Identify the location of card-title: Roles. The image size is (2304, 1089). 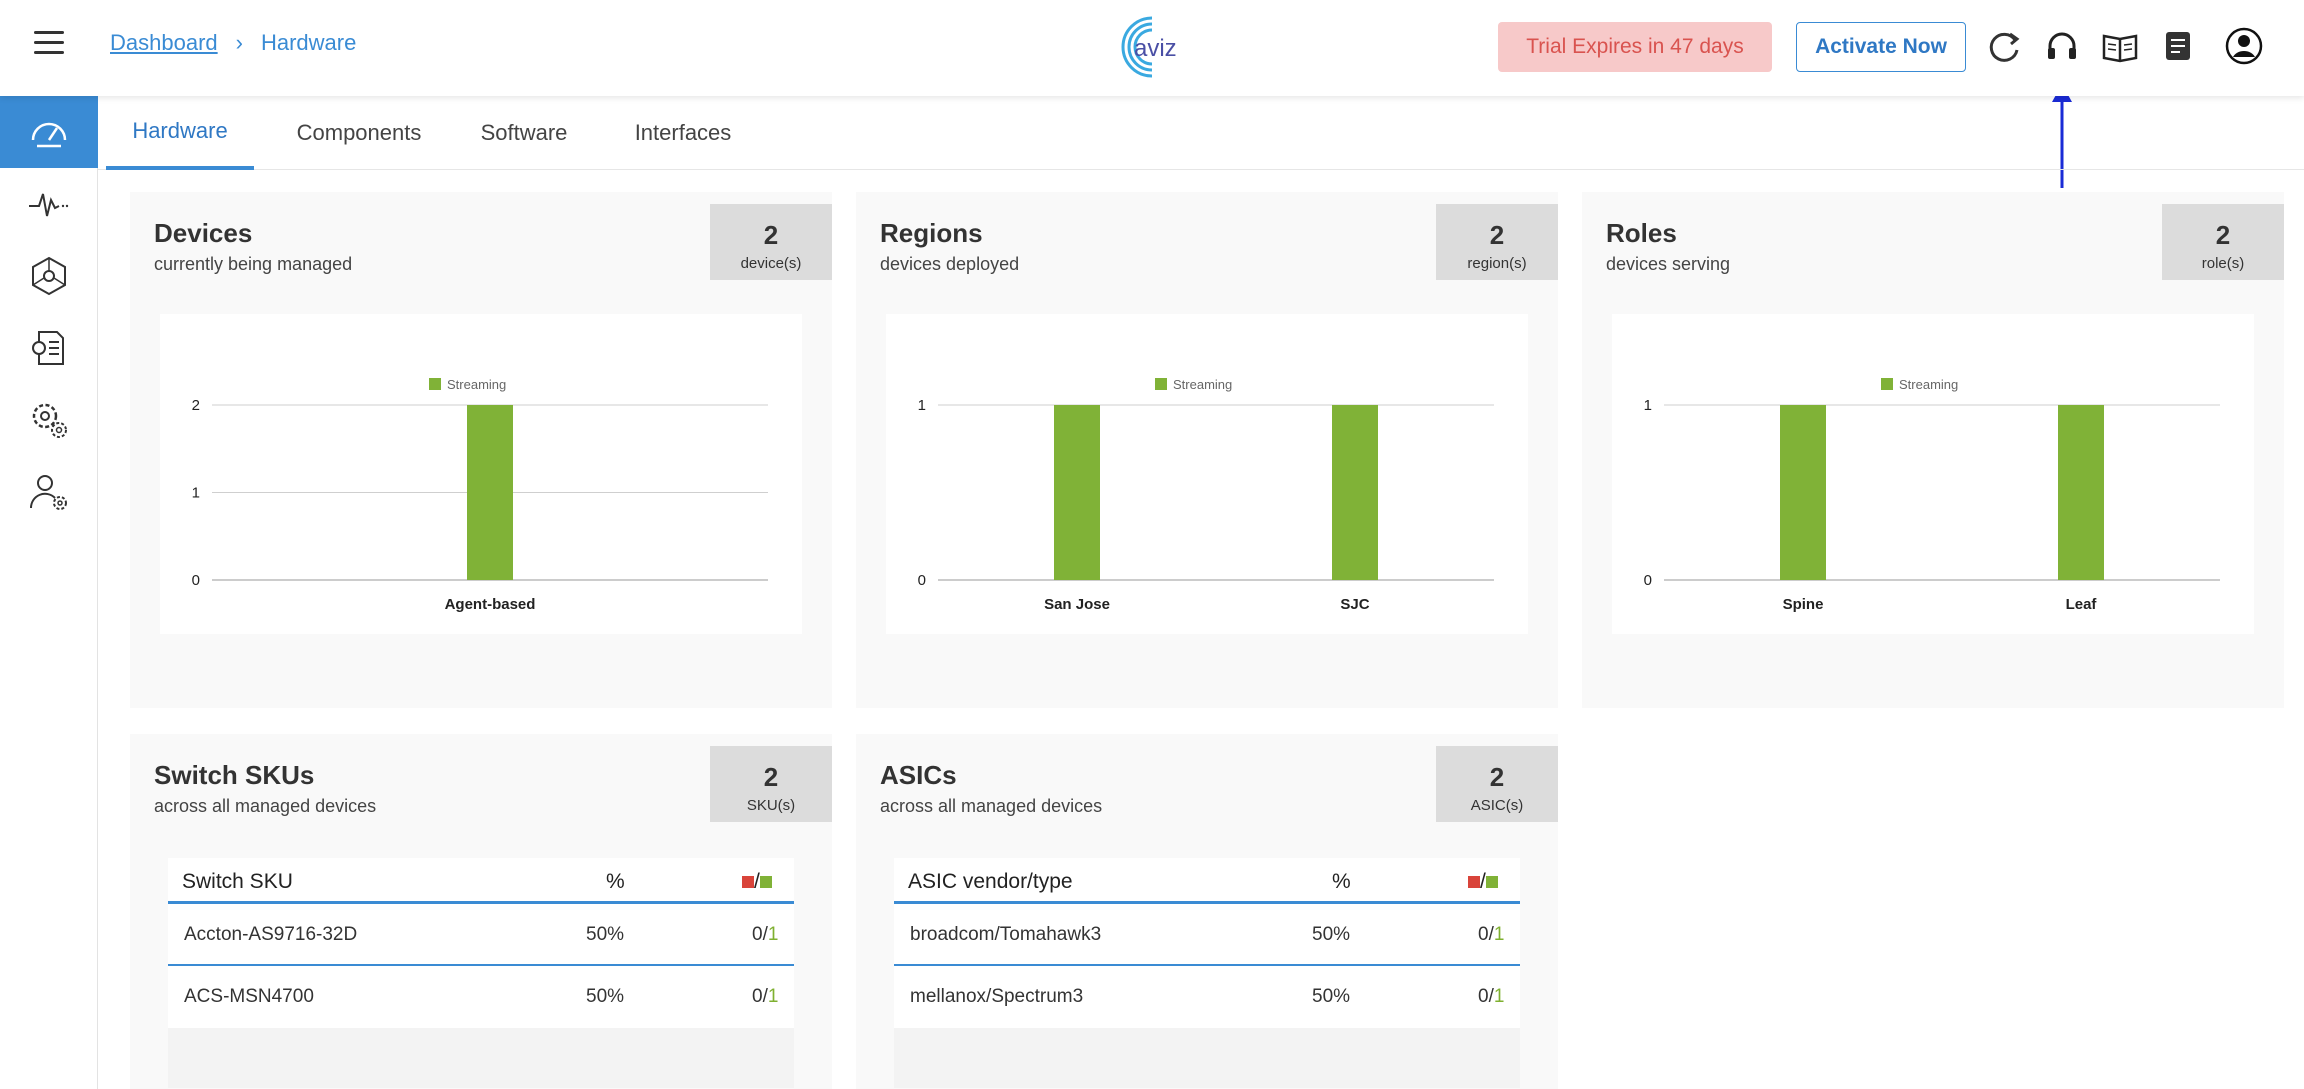
(1641, 233).